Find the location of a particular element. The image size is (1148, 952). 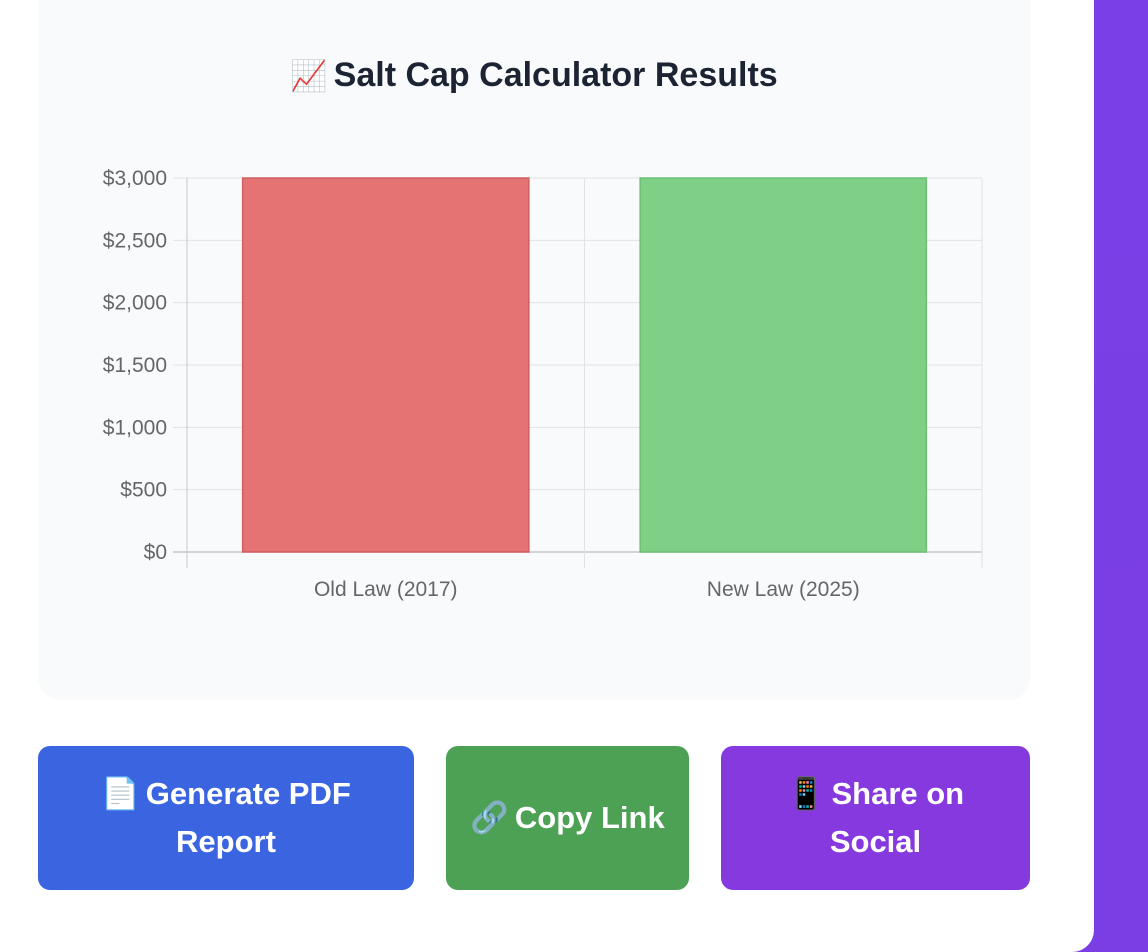

x-tick-label: New Law (2025) is located at coordinates (783, 589).